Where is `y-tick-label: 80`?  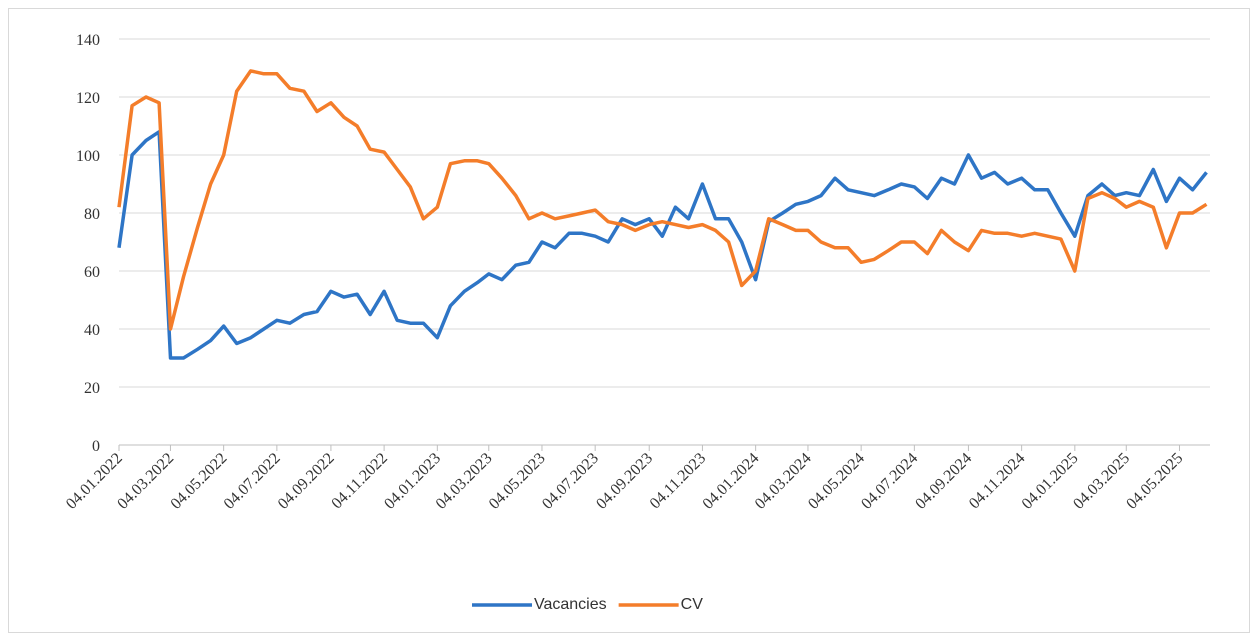 y-tick-label: 80 is located at coordinates (92, 214).